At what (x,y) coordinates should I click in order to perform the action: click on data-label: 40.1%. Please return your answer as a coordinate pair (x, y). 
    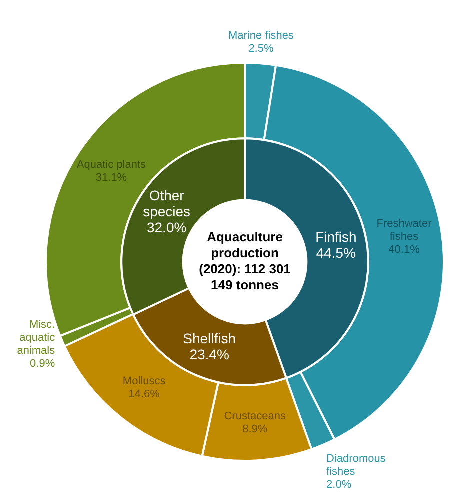
    Looking at the image, I should click on (404, 250).